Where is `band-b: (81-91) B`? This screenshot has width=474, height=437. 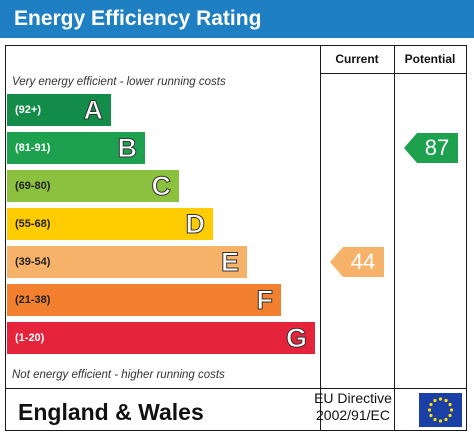
band-b: (81-91) B is located at coordinates (76, 148).